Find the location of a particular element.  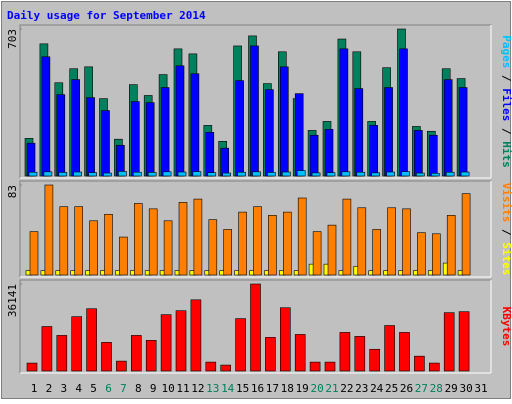

x-tick-label: 14 is located at coordinates (228, 388).